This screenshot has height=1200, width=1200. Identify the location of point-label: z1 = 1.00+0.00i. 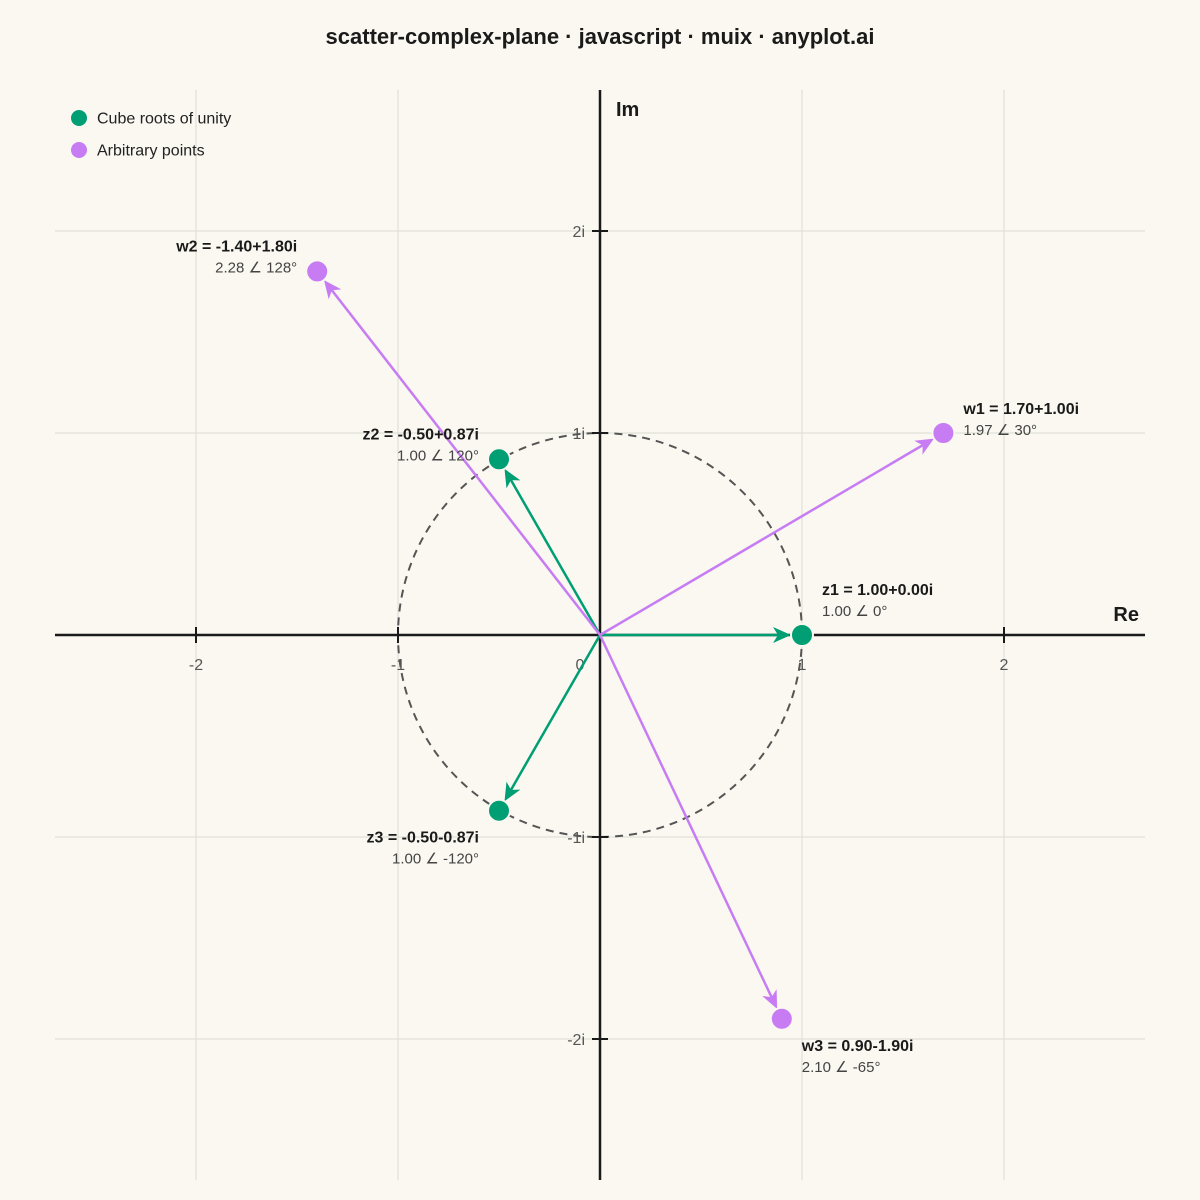
(877, 590).